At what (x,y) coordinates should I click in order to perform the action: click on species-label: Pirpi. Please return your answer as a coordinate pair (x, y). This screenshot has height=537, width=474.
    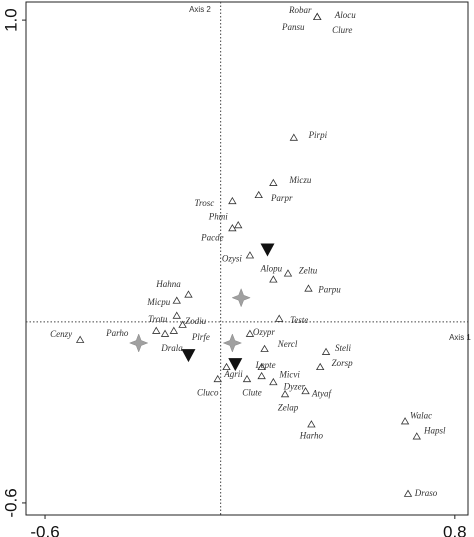
    Looking at the image, I should click on (318, 135).